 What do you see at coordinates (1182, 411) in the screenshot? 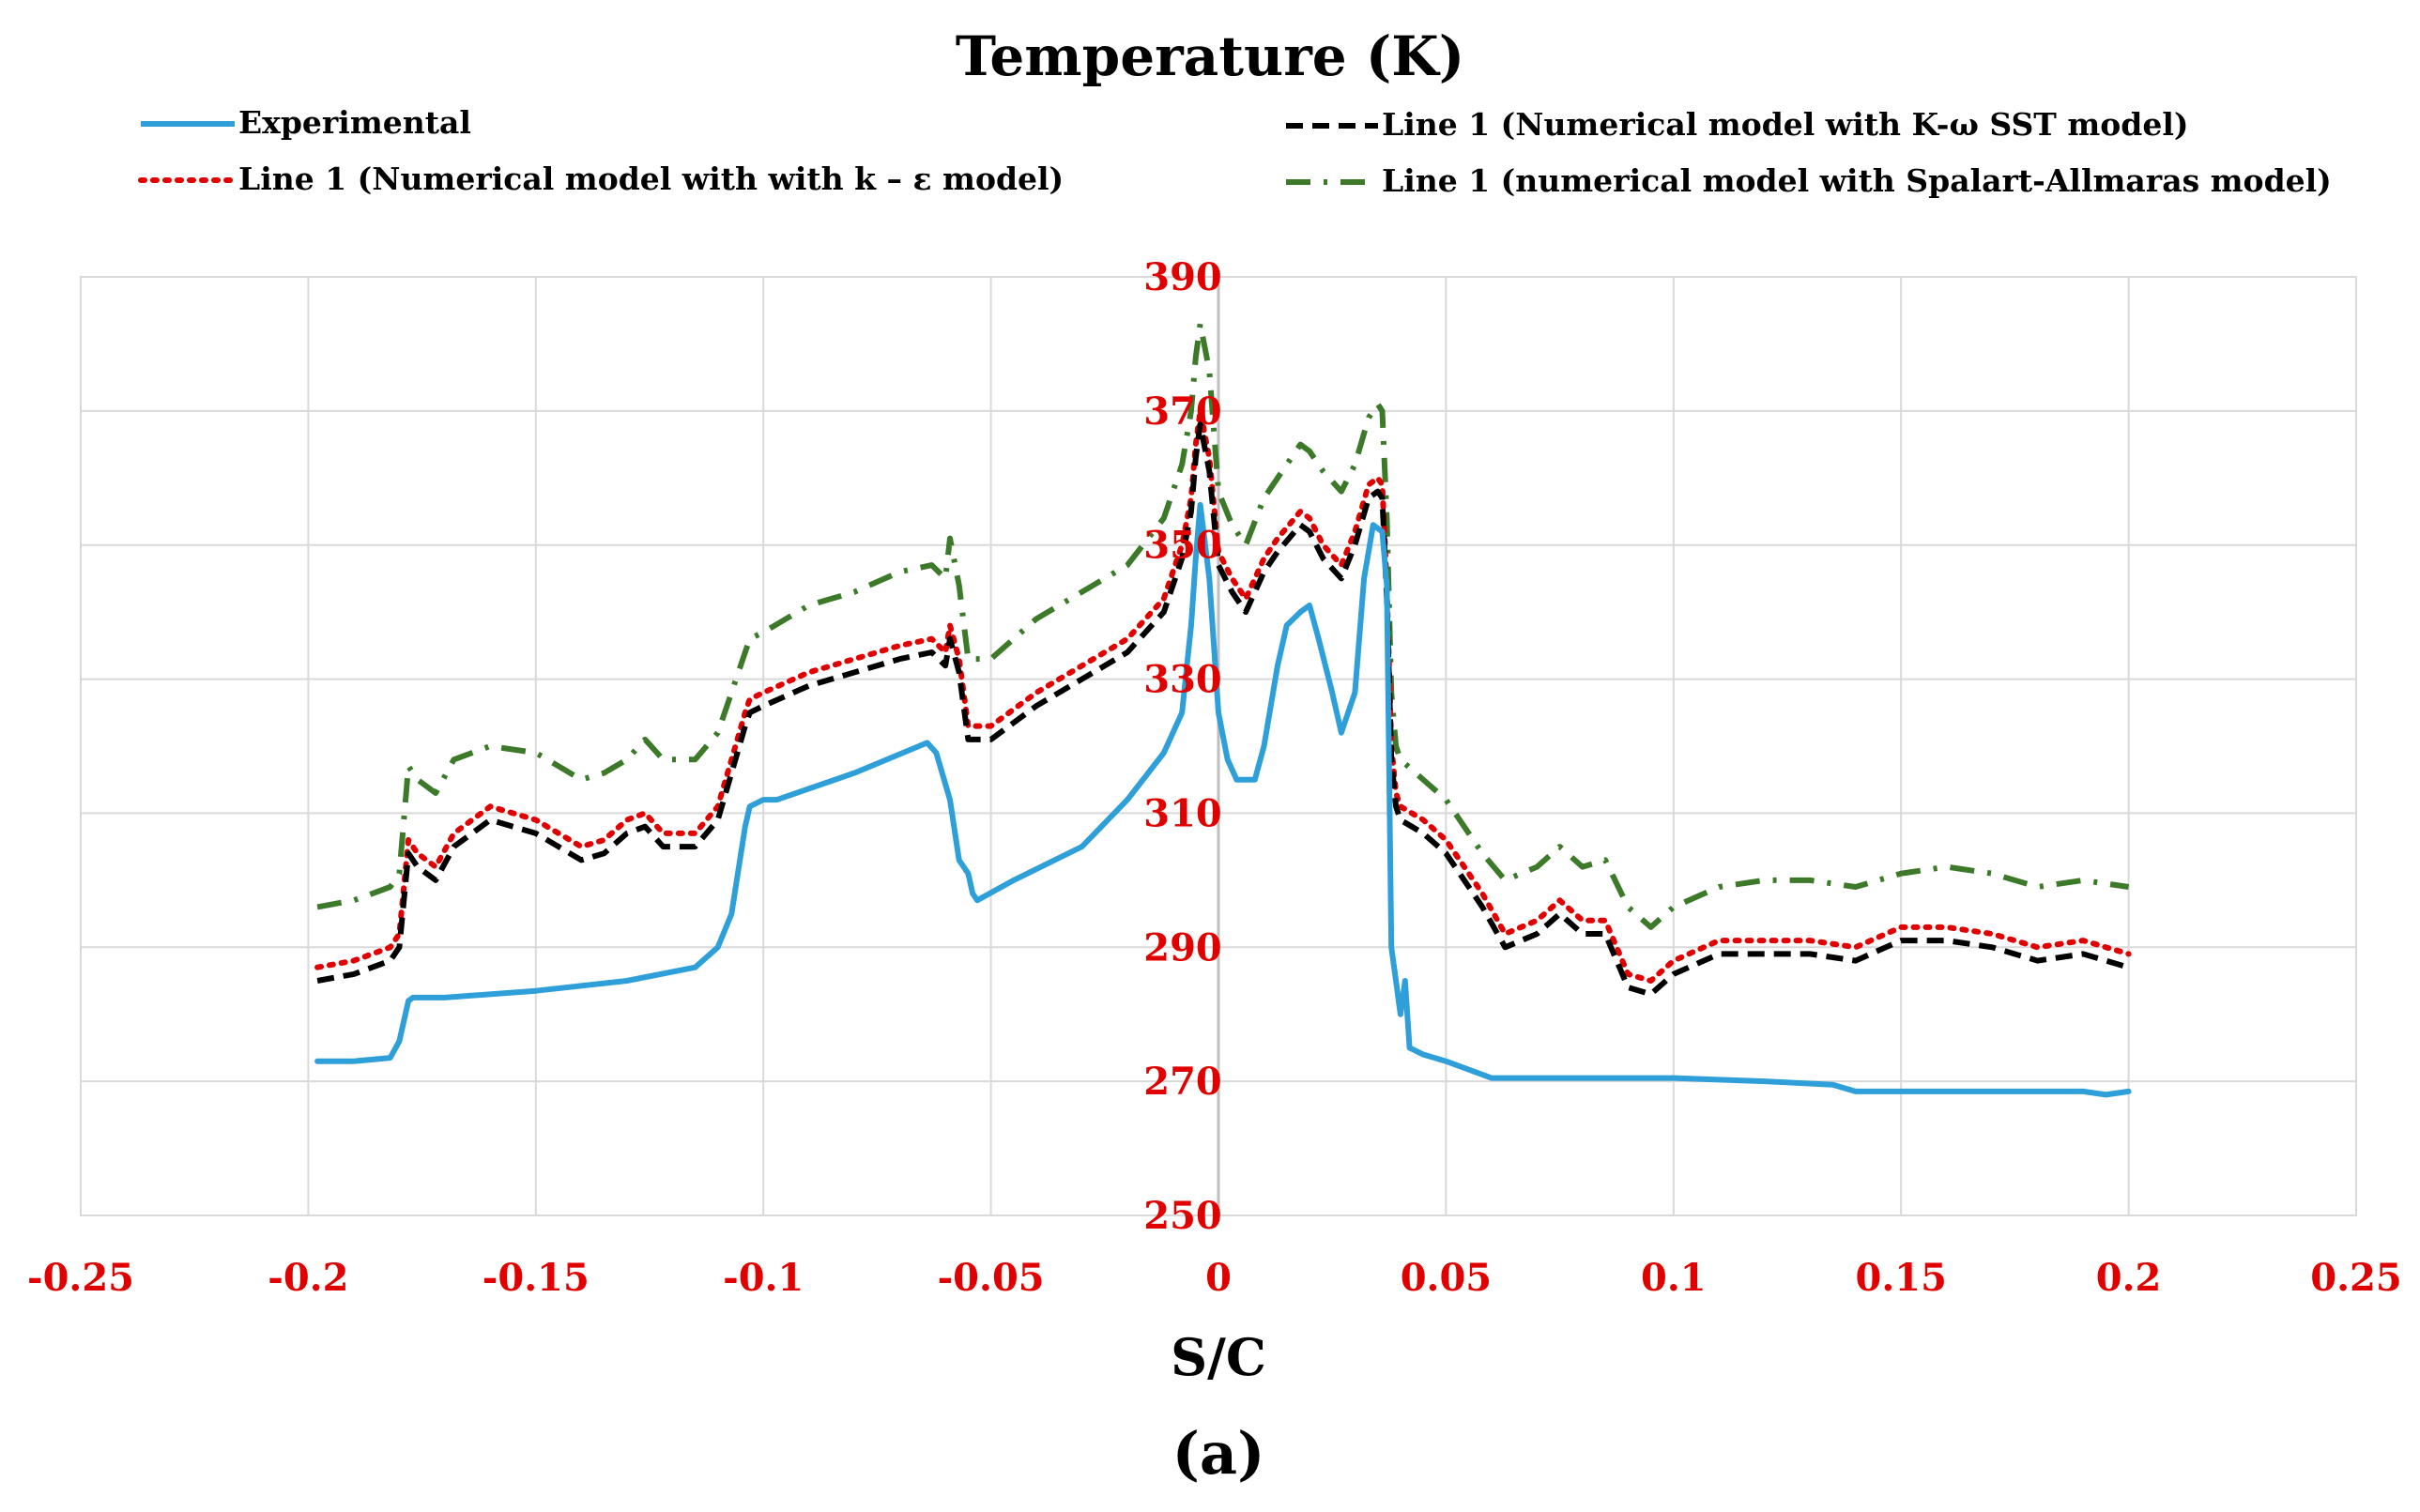
I see `y-tick-label-370: 370` at bounding box center [1182, 411].